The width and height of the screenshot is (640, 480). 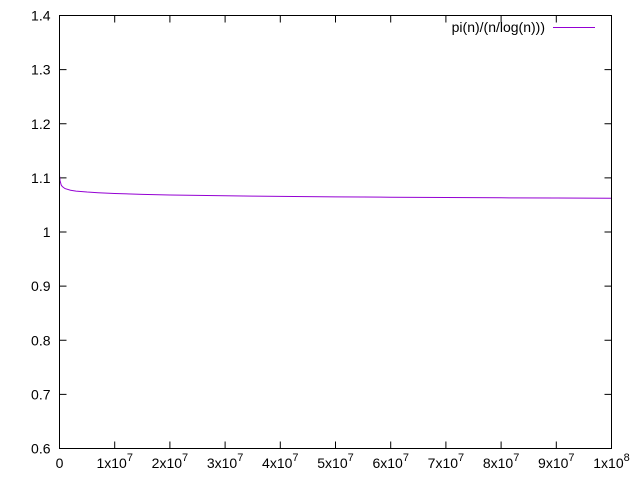 I want to click on x-tick-mantissa: 3x10, so click(x=222, y=463).